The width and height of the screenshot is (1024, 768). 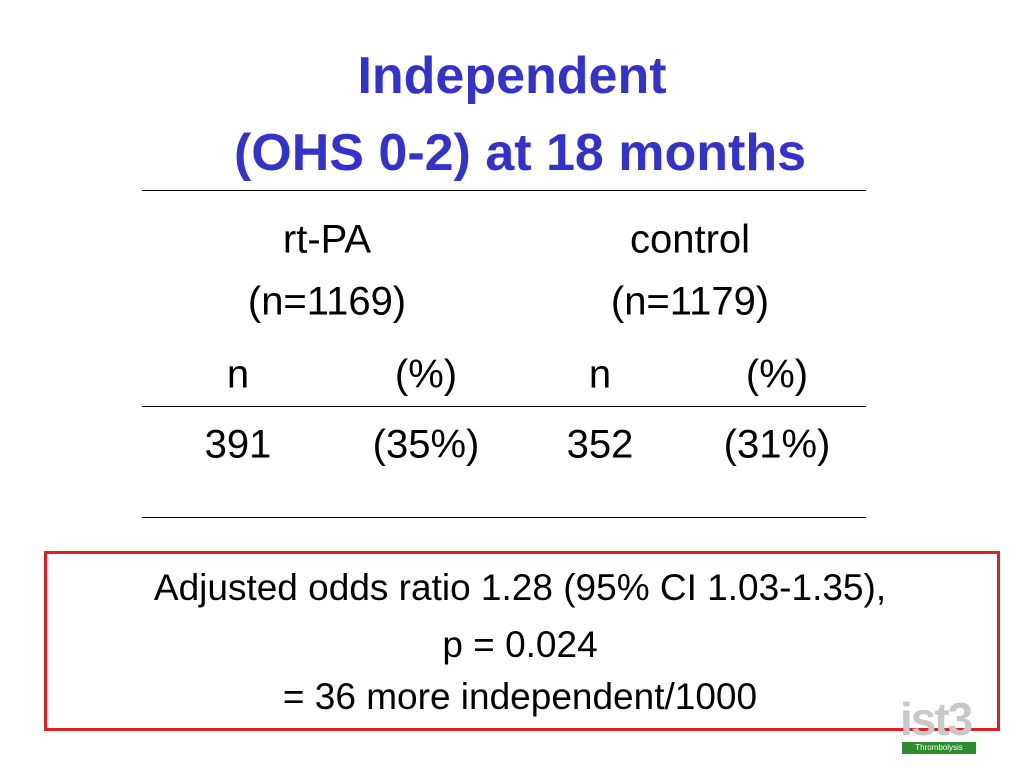 What do you see at coordinates (600, 444) in the screenshot?
I see `table-cell: 352` at bounding box center [600, 444].